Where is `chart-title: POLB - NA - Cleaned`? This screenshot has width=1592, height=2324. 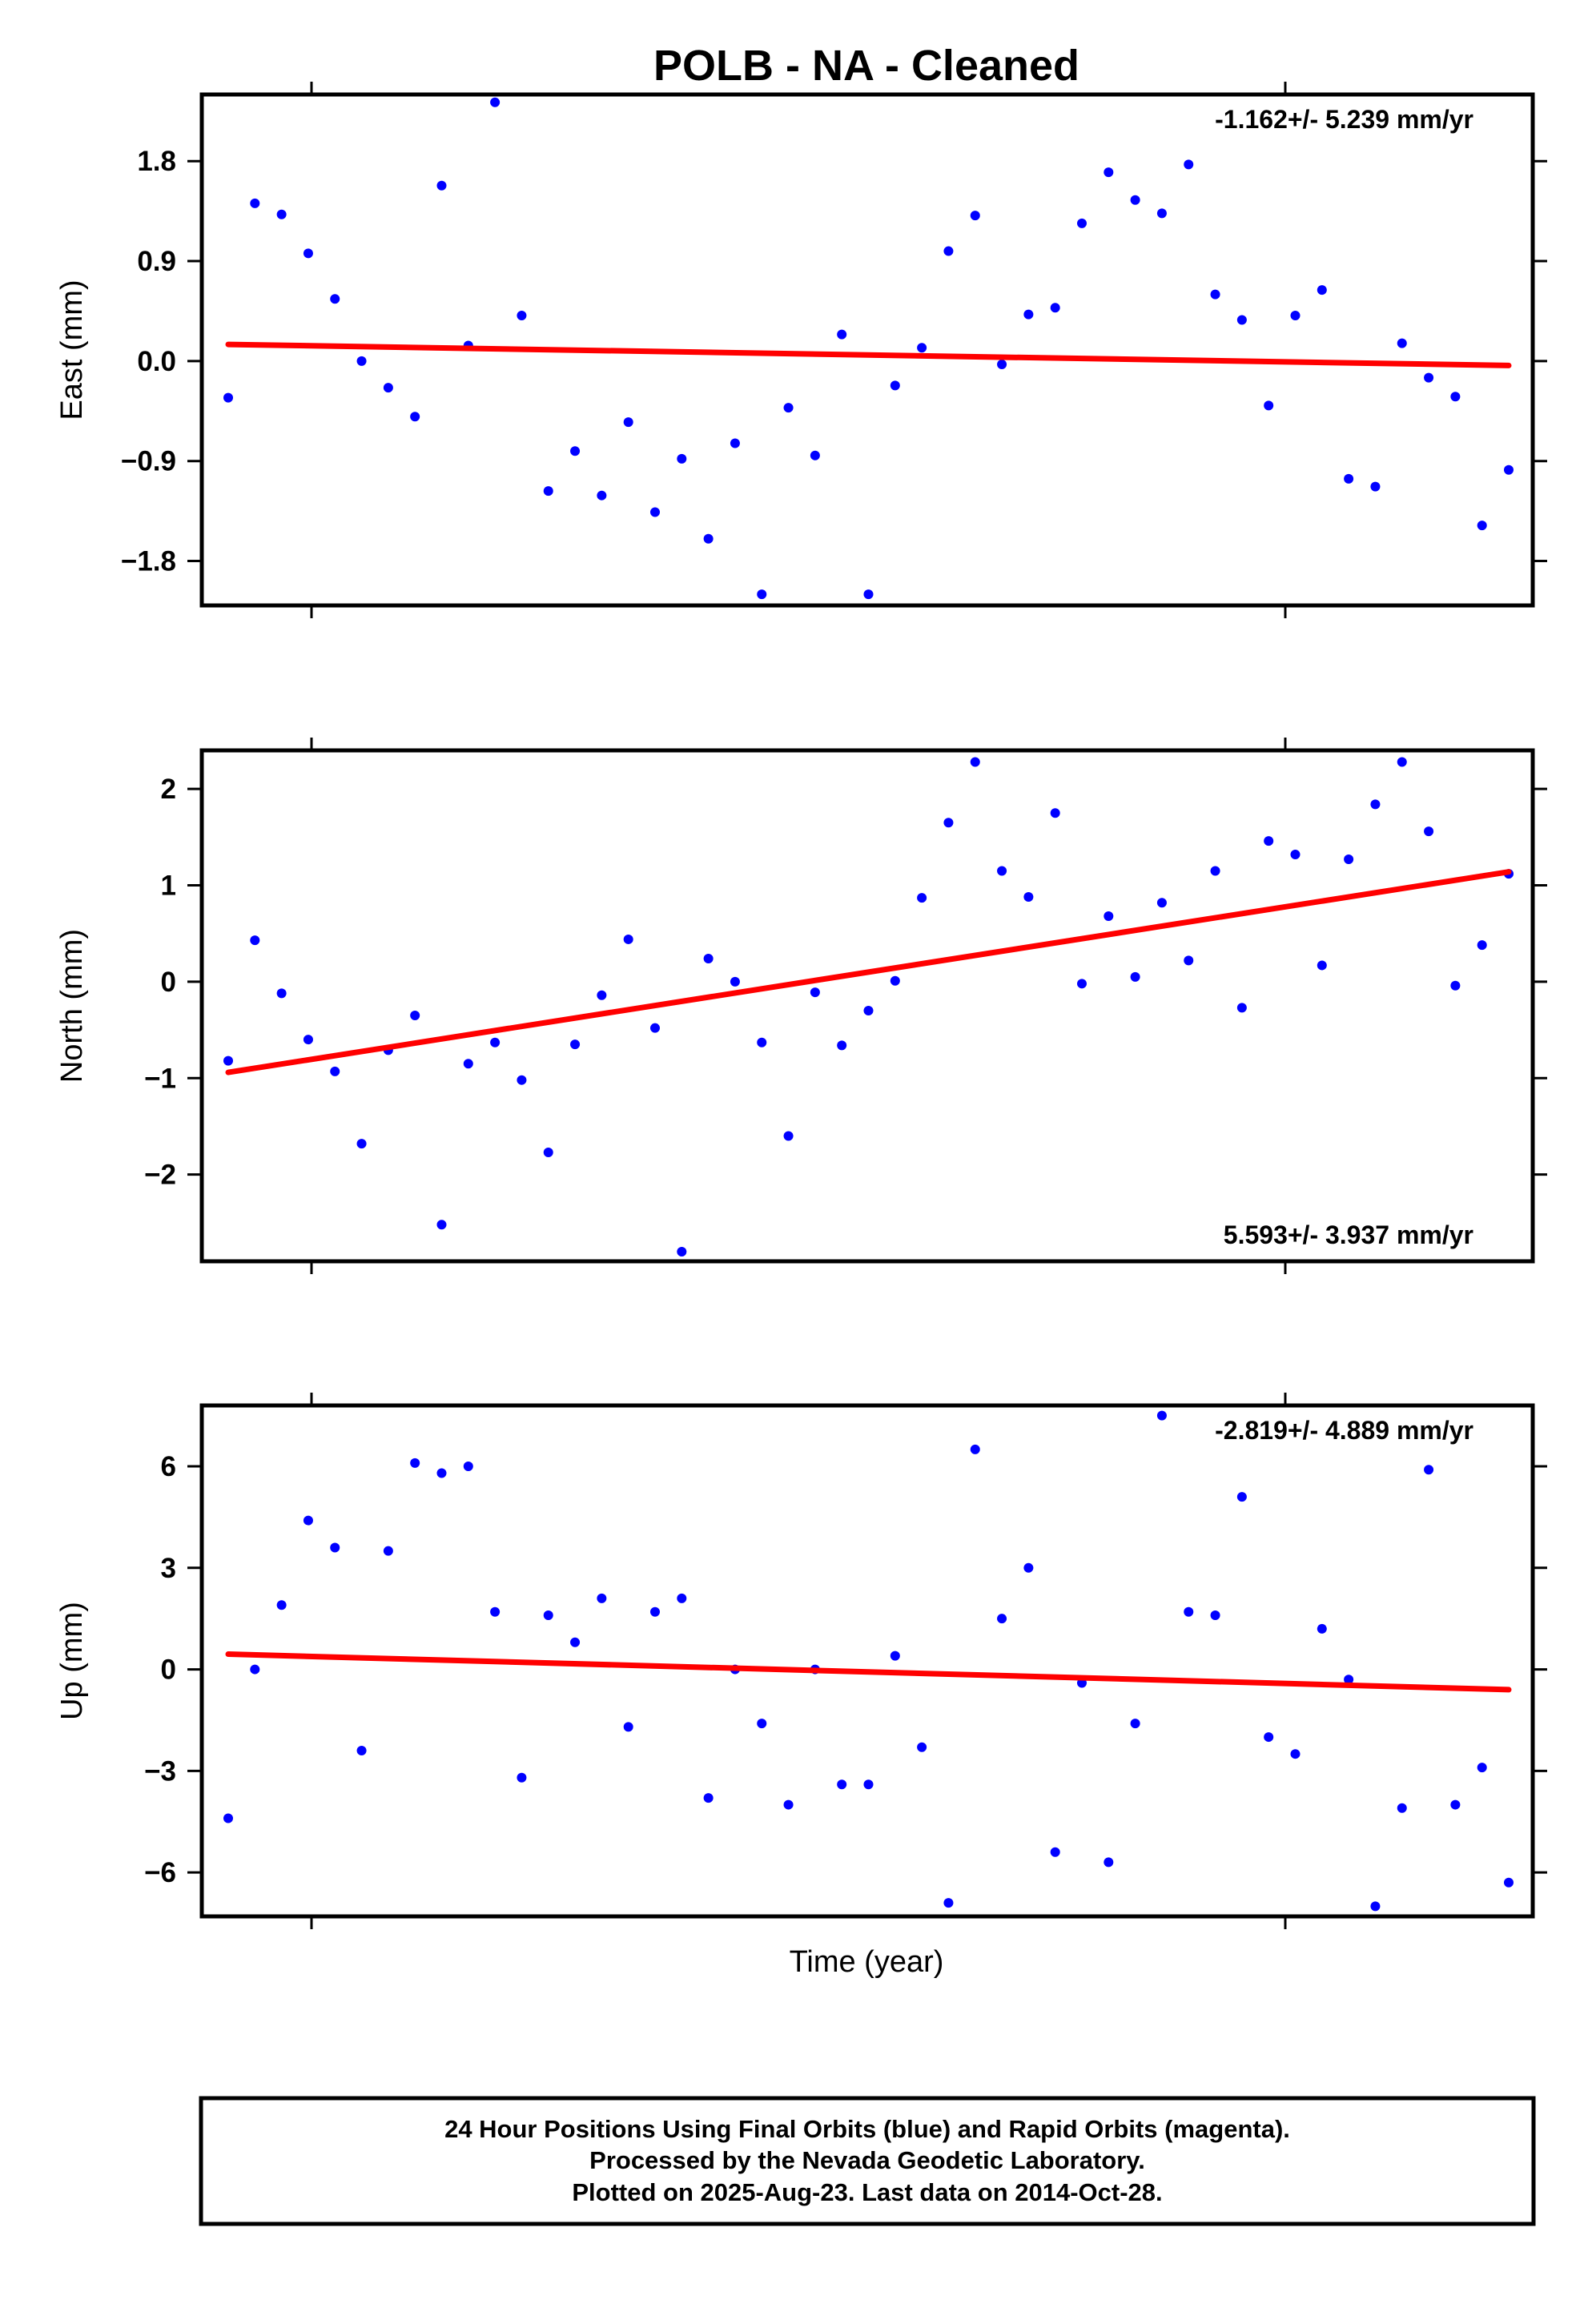 chart-title: POLB - NA - Cleaned is located at coordinates (866, 66).